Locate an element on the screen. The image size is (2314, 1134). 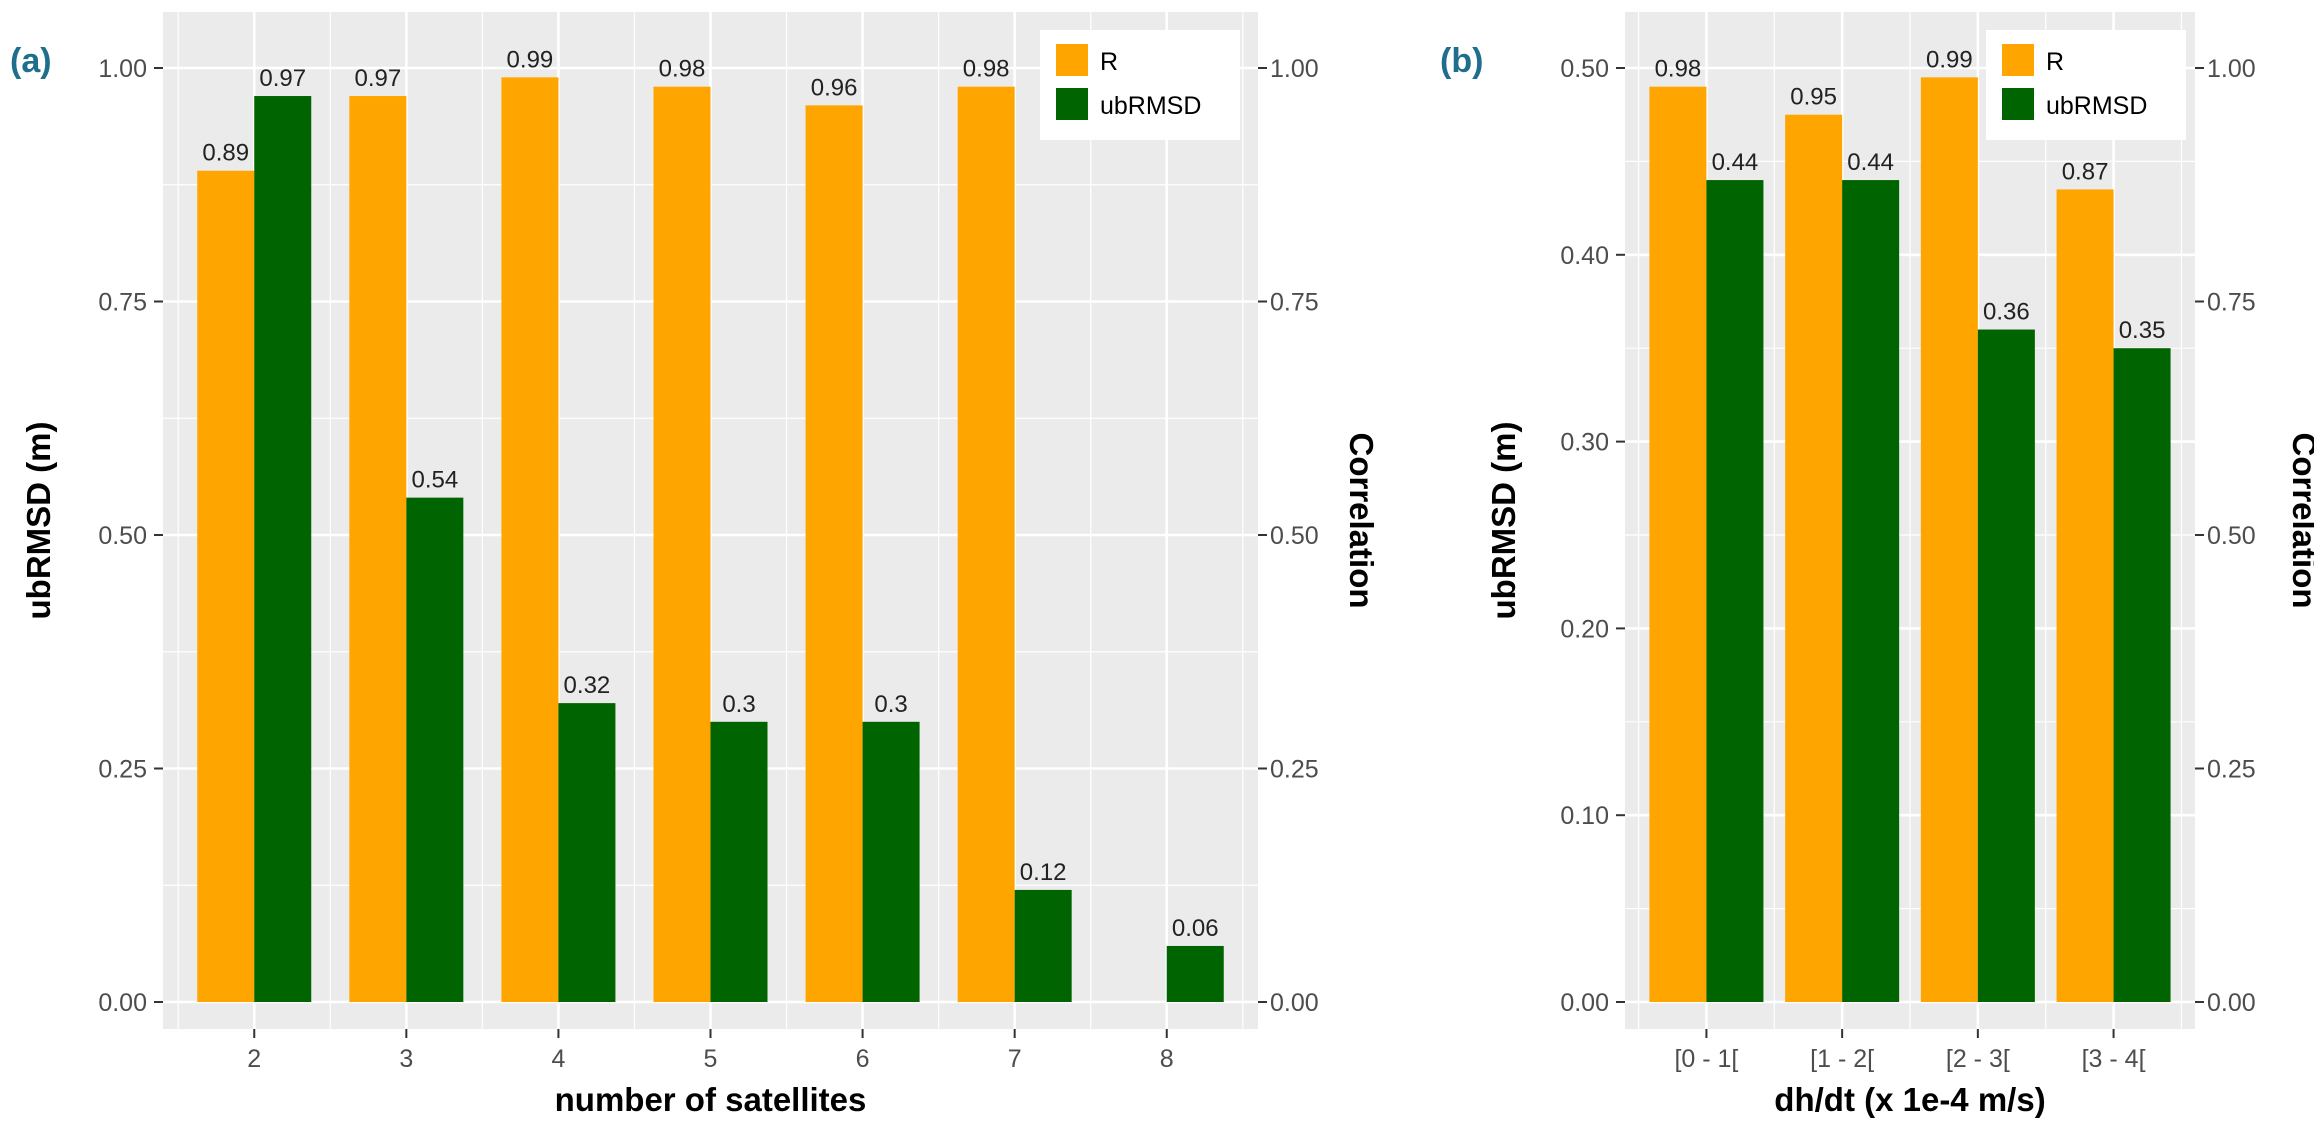
x-tick-label: 4 is located at coordinates (558, 1059).